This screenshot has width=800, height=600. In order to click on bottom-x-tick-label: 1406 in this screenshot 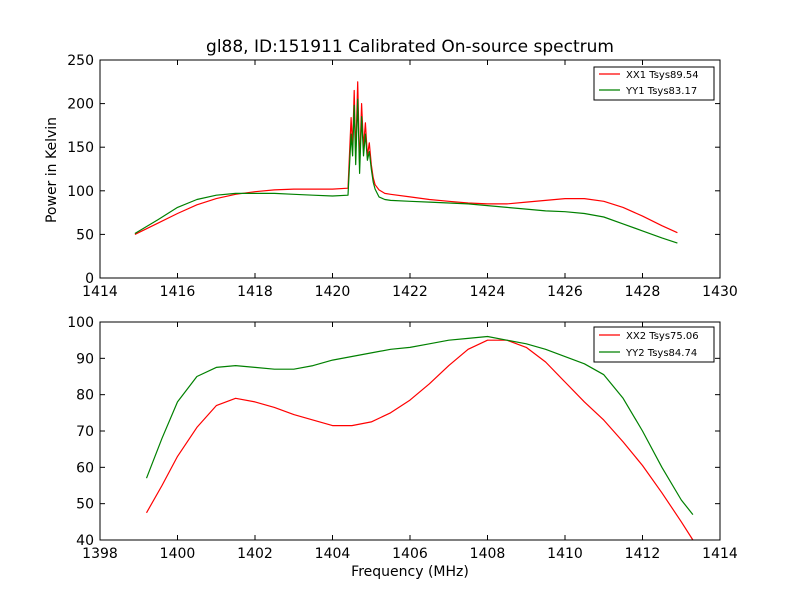, I will do `click(410, 554)`.